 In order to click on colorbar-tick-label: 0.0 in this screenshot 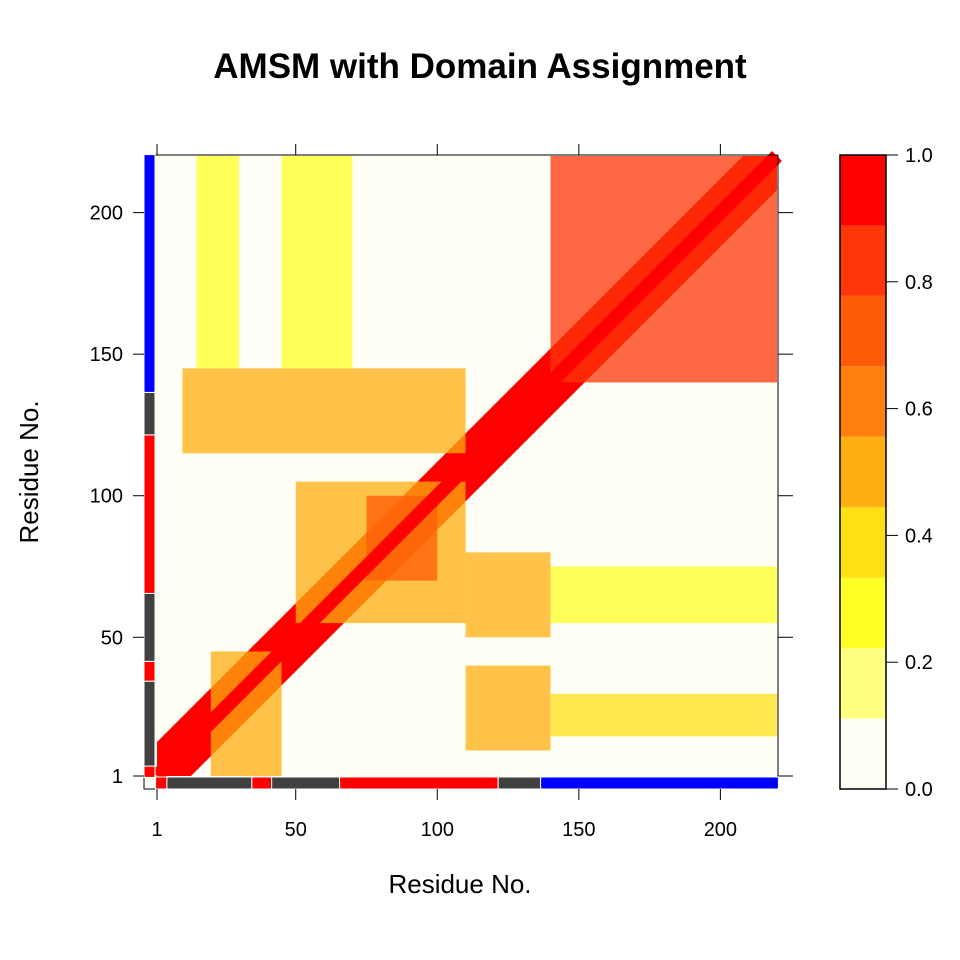, I will do `click(919, 790)`.